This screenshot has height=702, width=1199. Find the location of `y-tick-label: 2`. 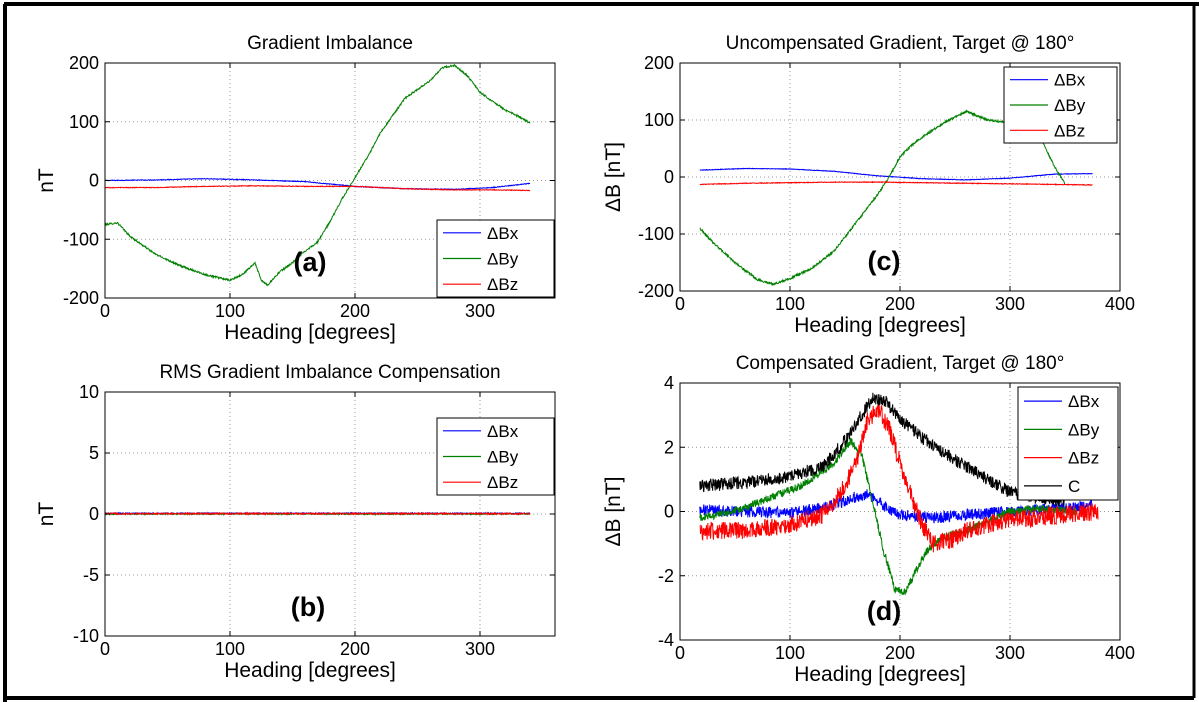

y-tick-label: 2 is located at coordinates (669, 447).